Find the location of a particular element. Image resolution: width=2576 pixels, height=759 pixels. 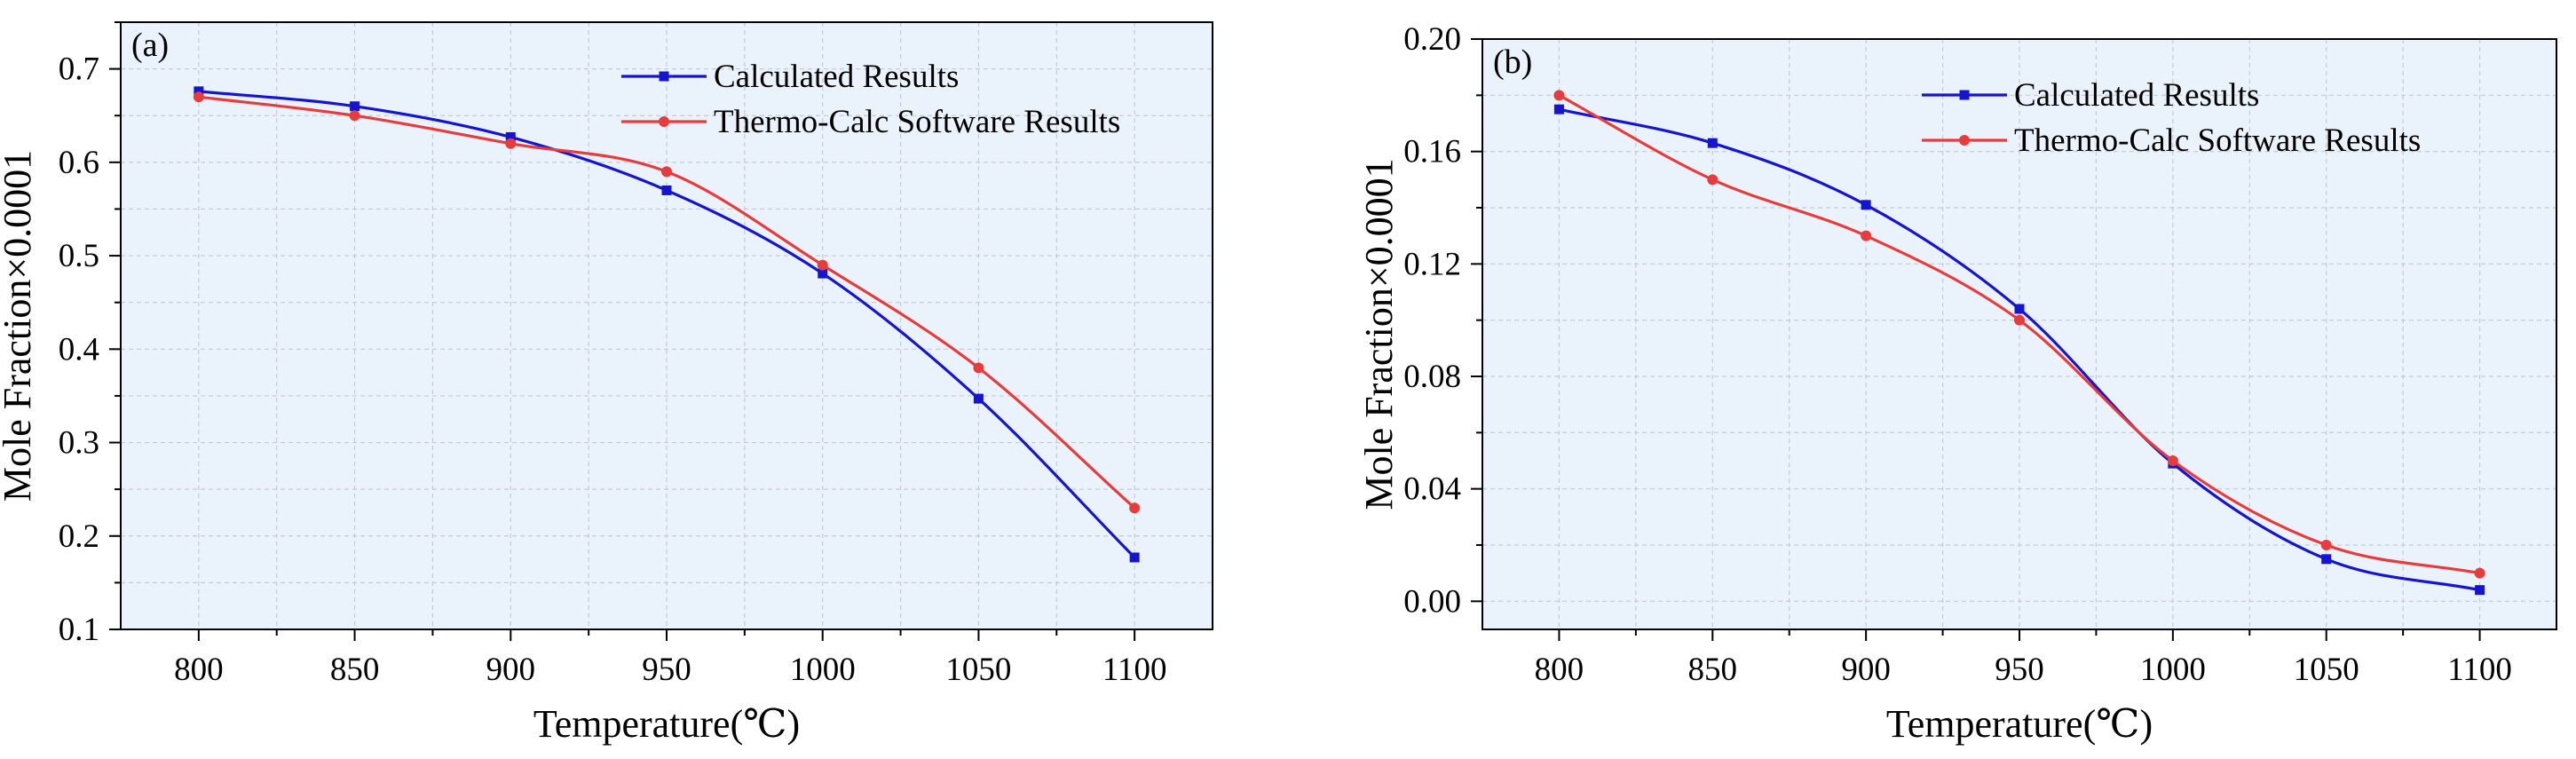

y-tick-label: 0.4 is located at coordinates (79, 349).